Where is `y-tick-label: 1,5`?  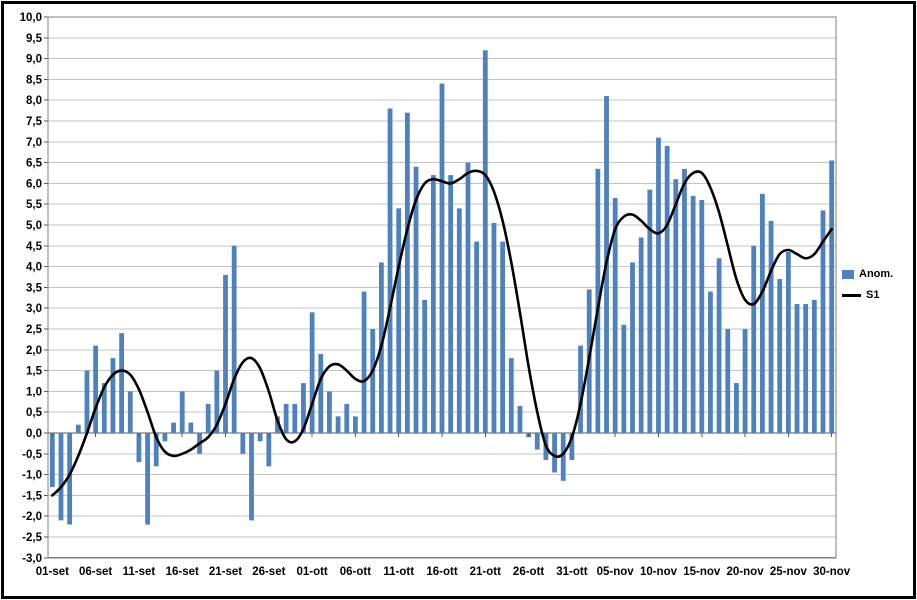
y-tick-label: 1,5 is located at coordinates (34, 372).